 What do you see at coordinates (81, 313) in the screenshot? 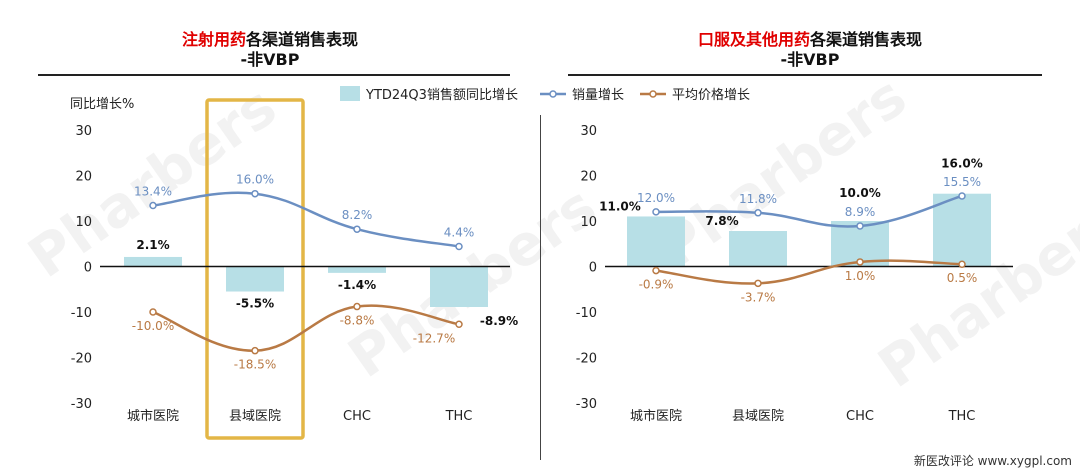
I see `left-ytick-label: -10` at bounding box center [81, 313].